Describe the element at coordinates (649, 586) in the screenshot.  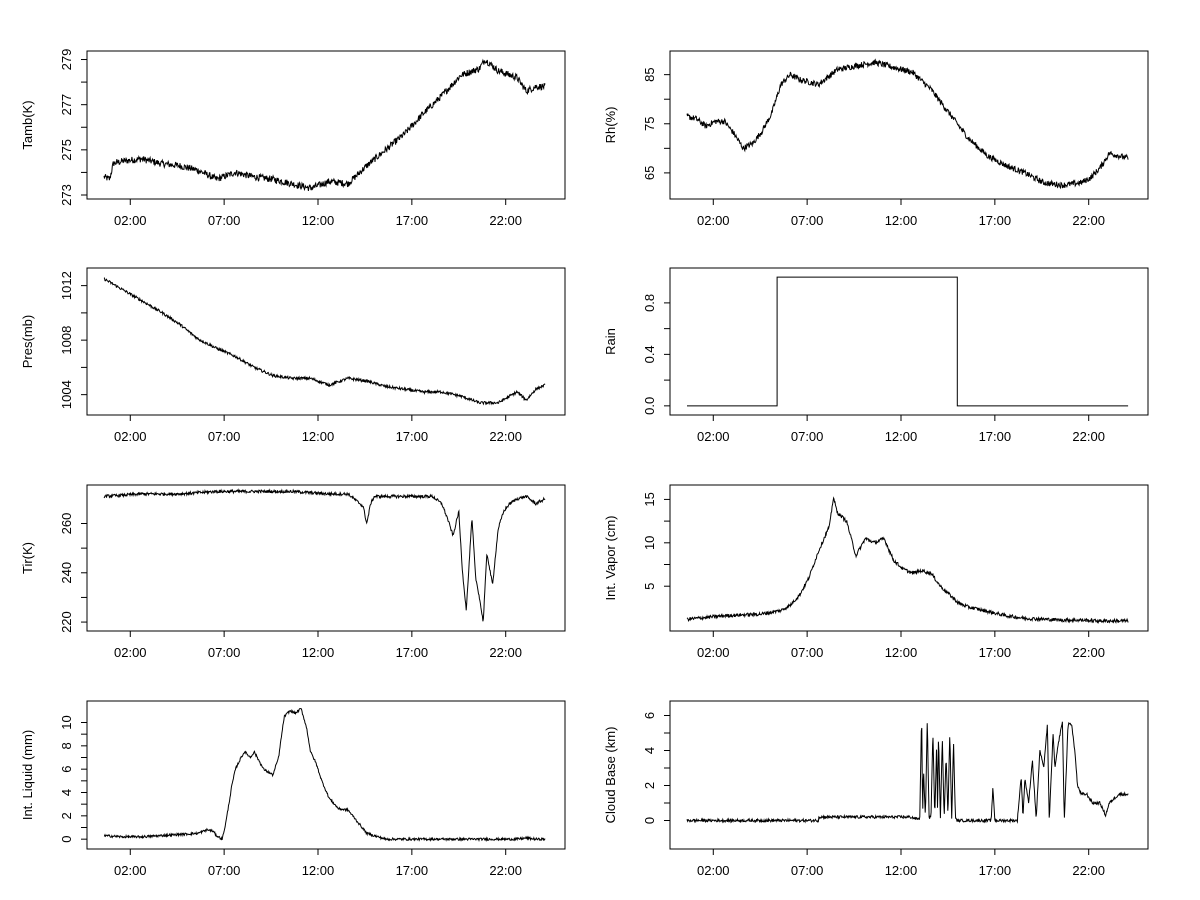
I see `y-tick-label: 5` at that location.